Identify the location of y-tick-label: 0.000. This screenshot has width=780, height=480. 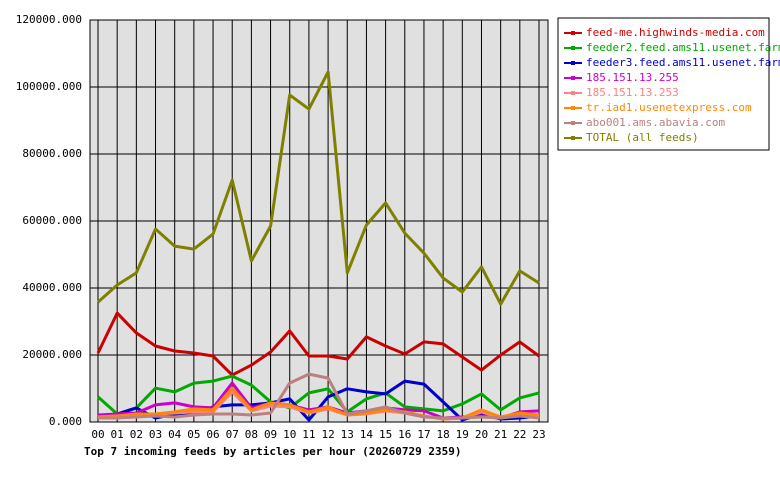
(65, 421).